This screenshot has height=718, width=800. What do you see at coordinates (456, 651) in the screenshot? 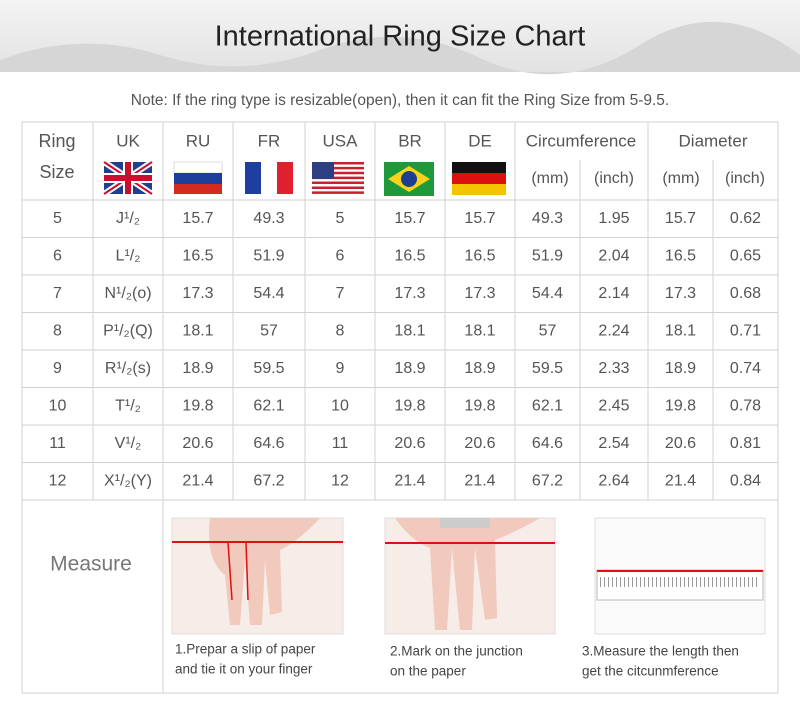
I see `step-caption: 2.Mark on the junction` at bounding box center [456, 651].